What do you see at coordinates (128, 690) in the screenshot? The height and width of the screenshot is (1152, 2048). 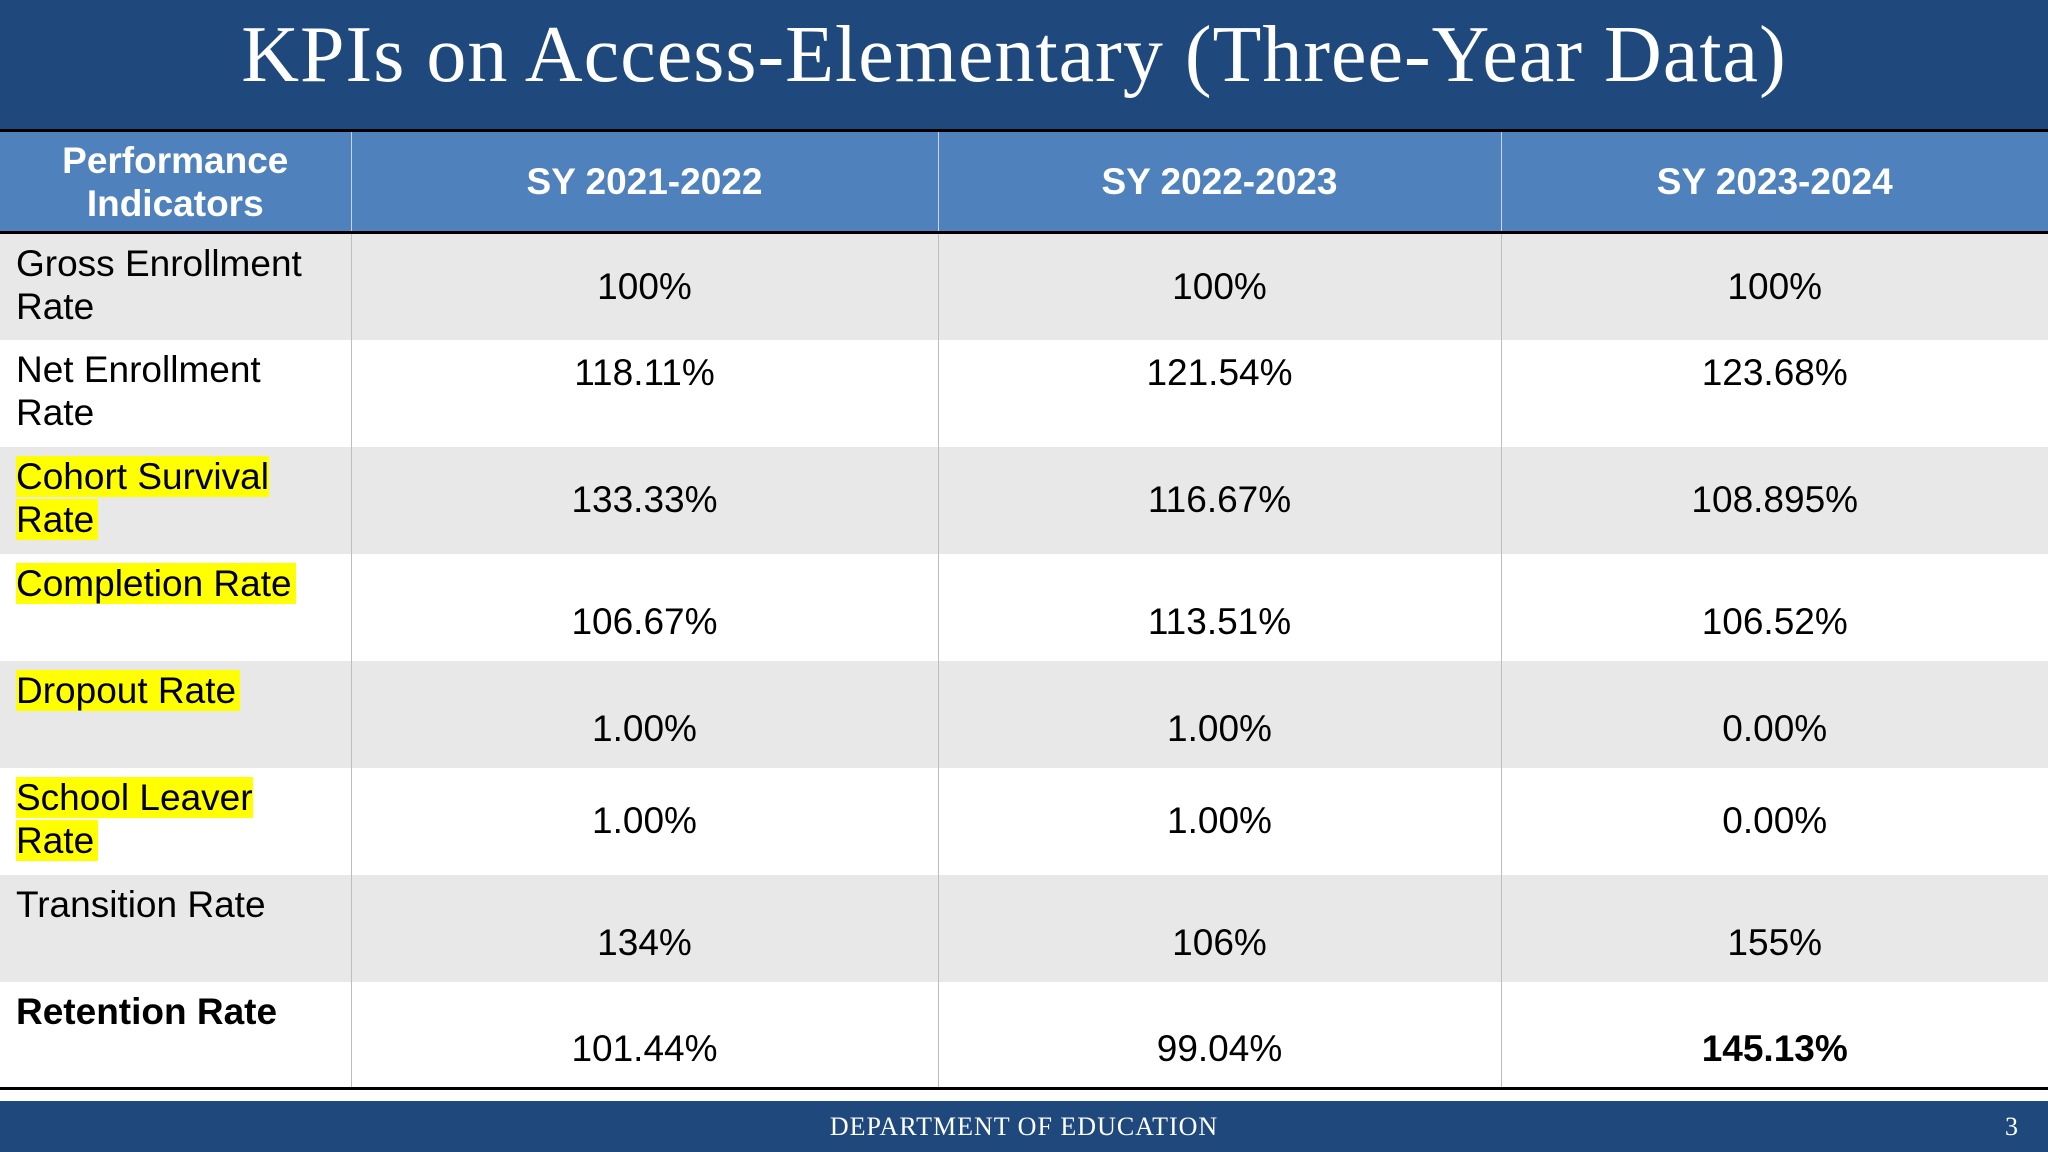 I see `indicator-label-highlighted: Dropout Rate` at bounding box center [128, 690].